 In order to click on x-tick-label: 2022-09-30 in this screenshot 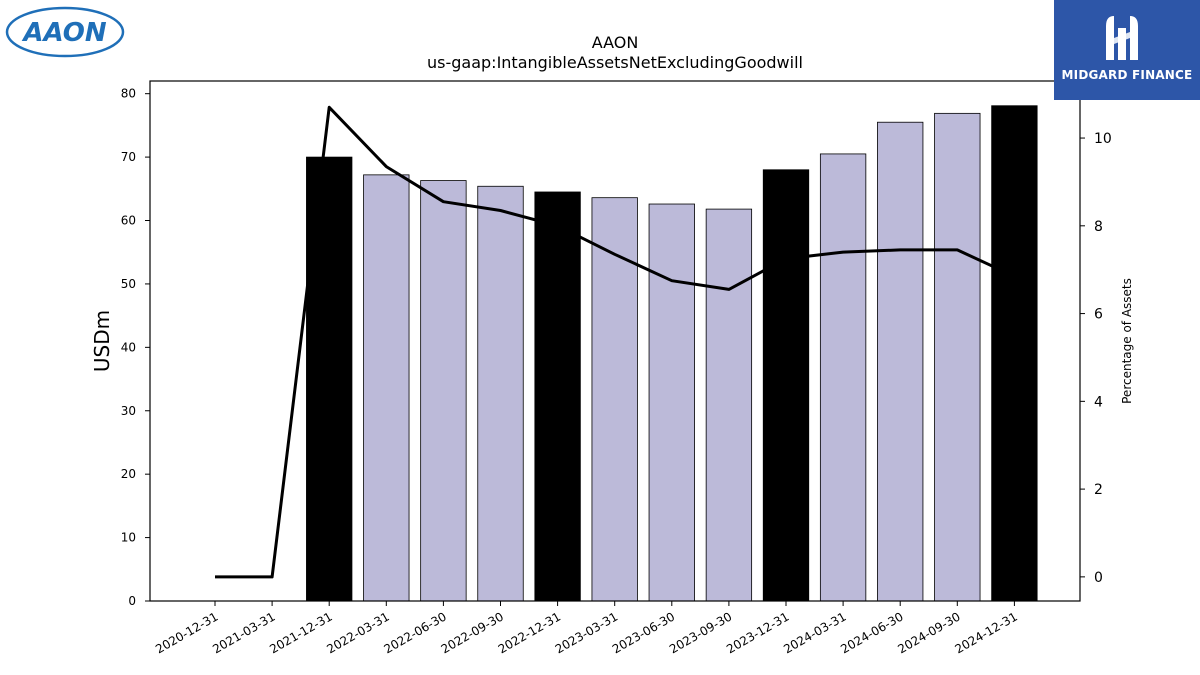, I will do `click(472, 632)`.